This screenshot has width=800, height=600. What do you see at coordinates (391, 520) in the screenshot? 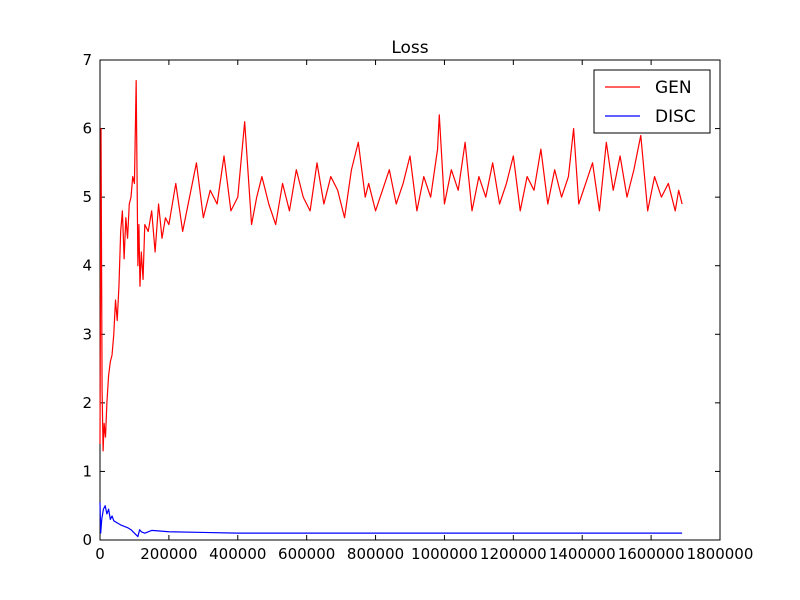
I see `series-line-disc` at bounding box center [391, 520].